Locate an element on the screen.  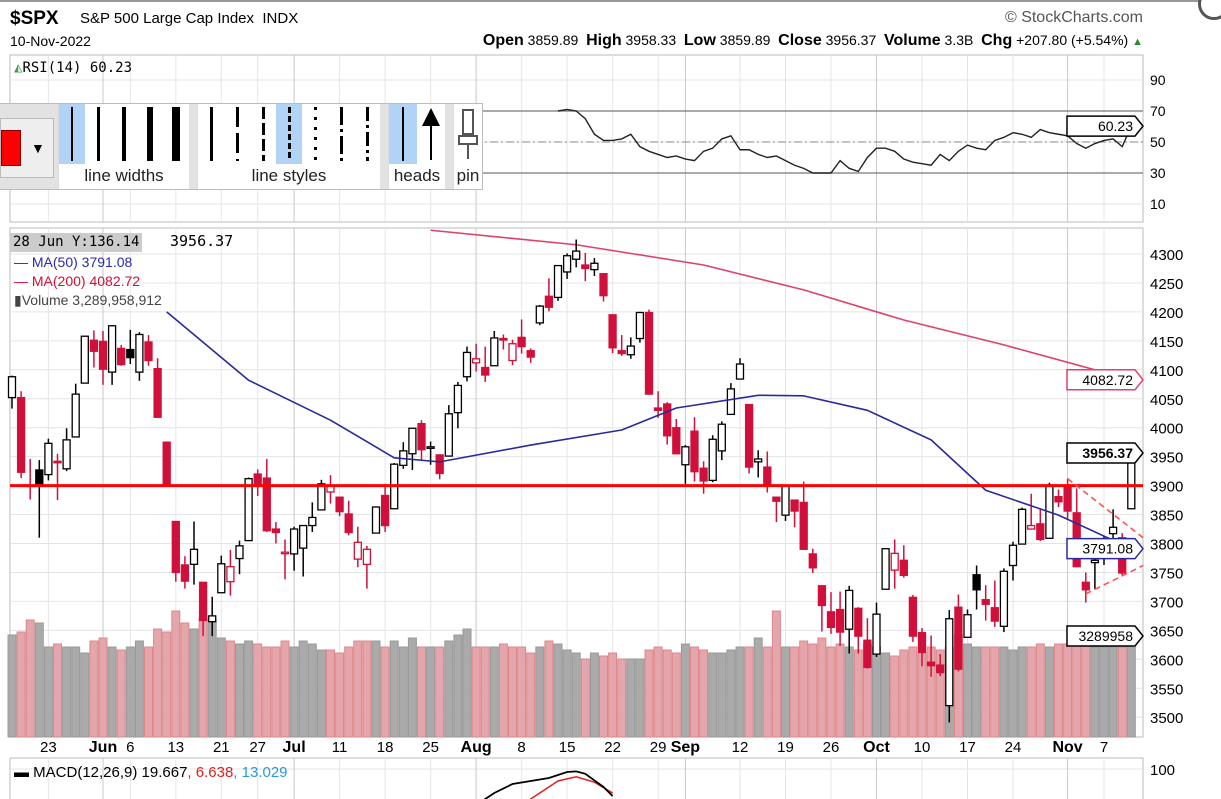
line-style-long-dash is located at coordinates (237, 134).